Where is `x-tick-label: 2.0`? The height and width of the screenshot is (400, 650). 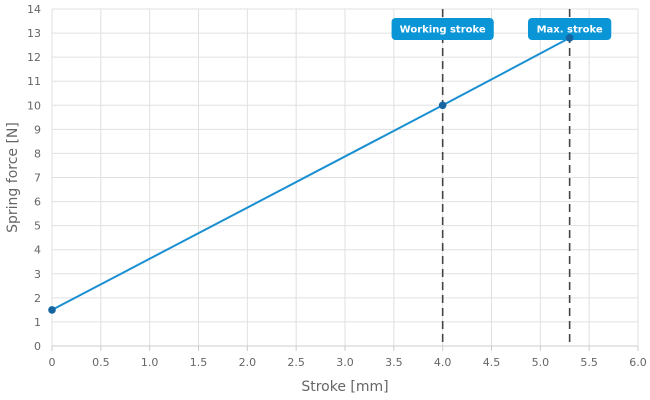
x-tick-label: 2.0 is located at coordinates (248, 362).